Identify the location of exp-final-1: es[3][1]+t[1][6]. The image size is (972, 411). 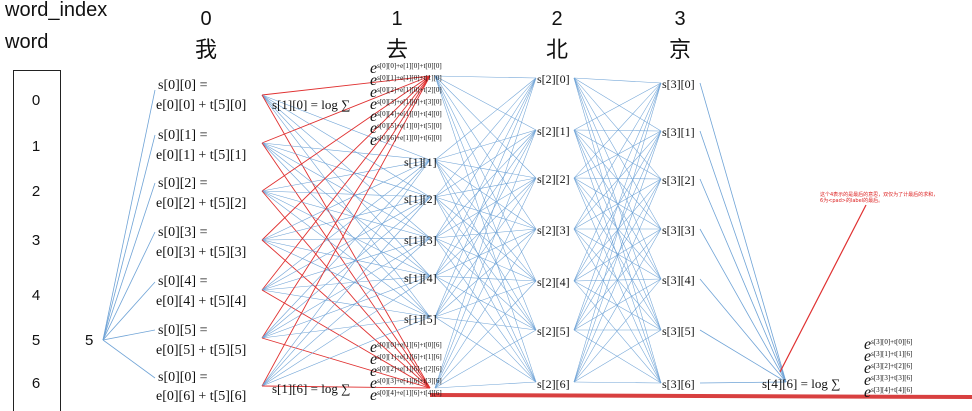
(888, 356).